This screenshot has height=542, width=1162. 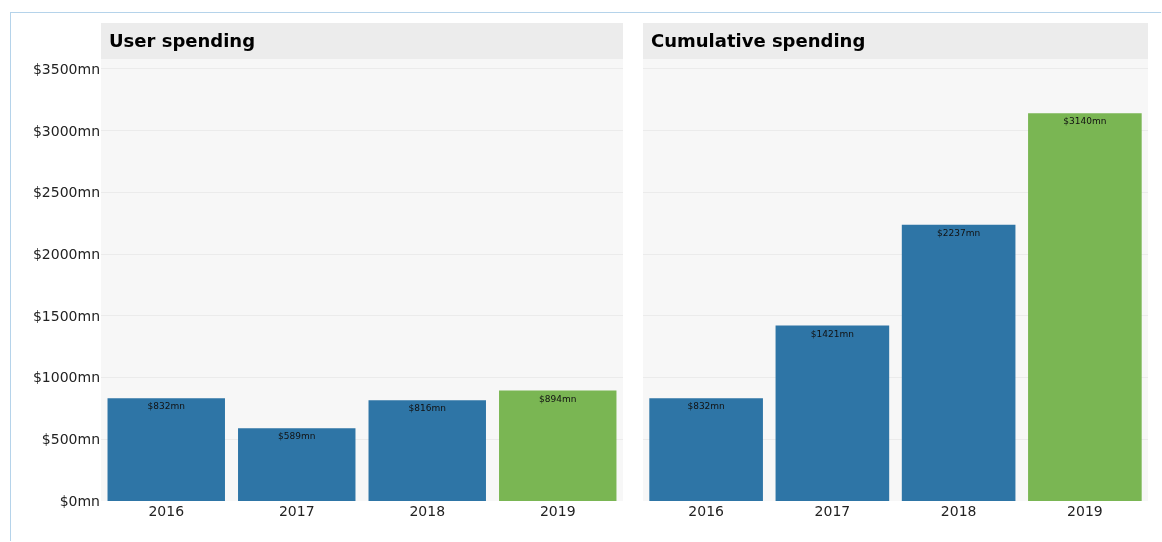 What do you see at coordinates (79, 500) in the screenshot?
I see `y-tick-label: $0mn` at bounding box center [79, 500].